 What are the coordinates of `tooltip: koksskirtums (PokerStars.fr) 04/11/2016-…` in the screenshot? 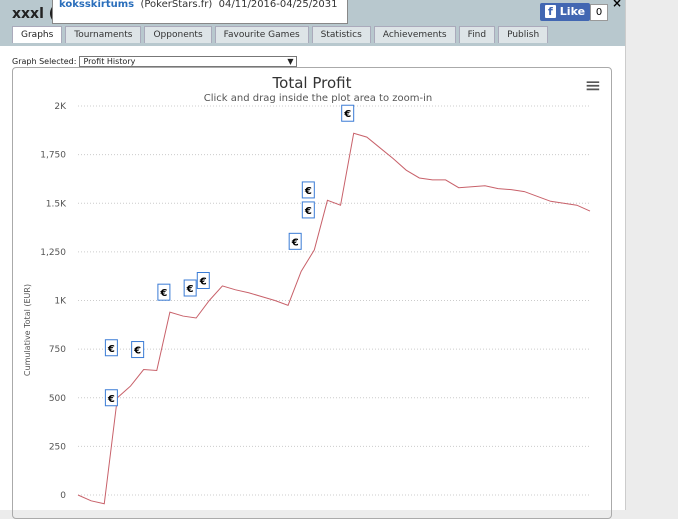 It's located at (200, 12).